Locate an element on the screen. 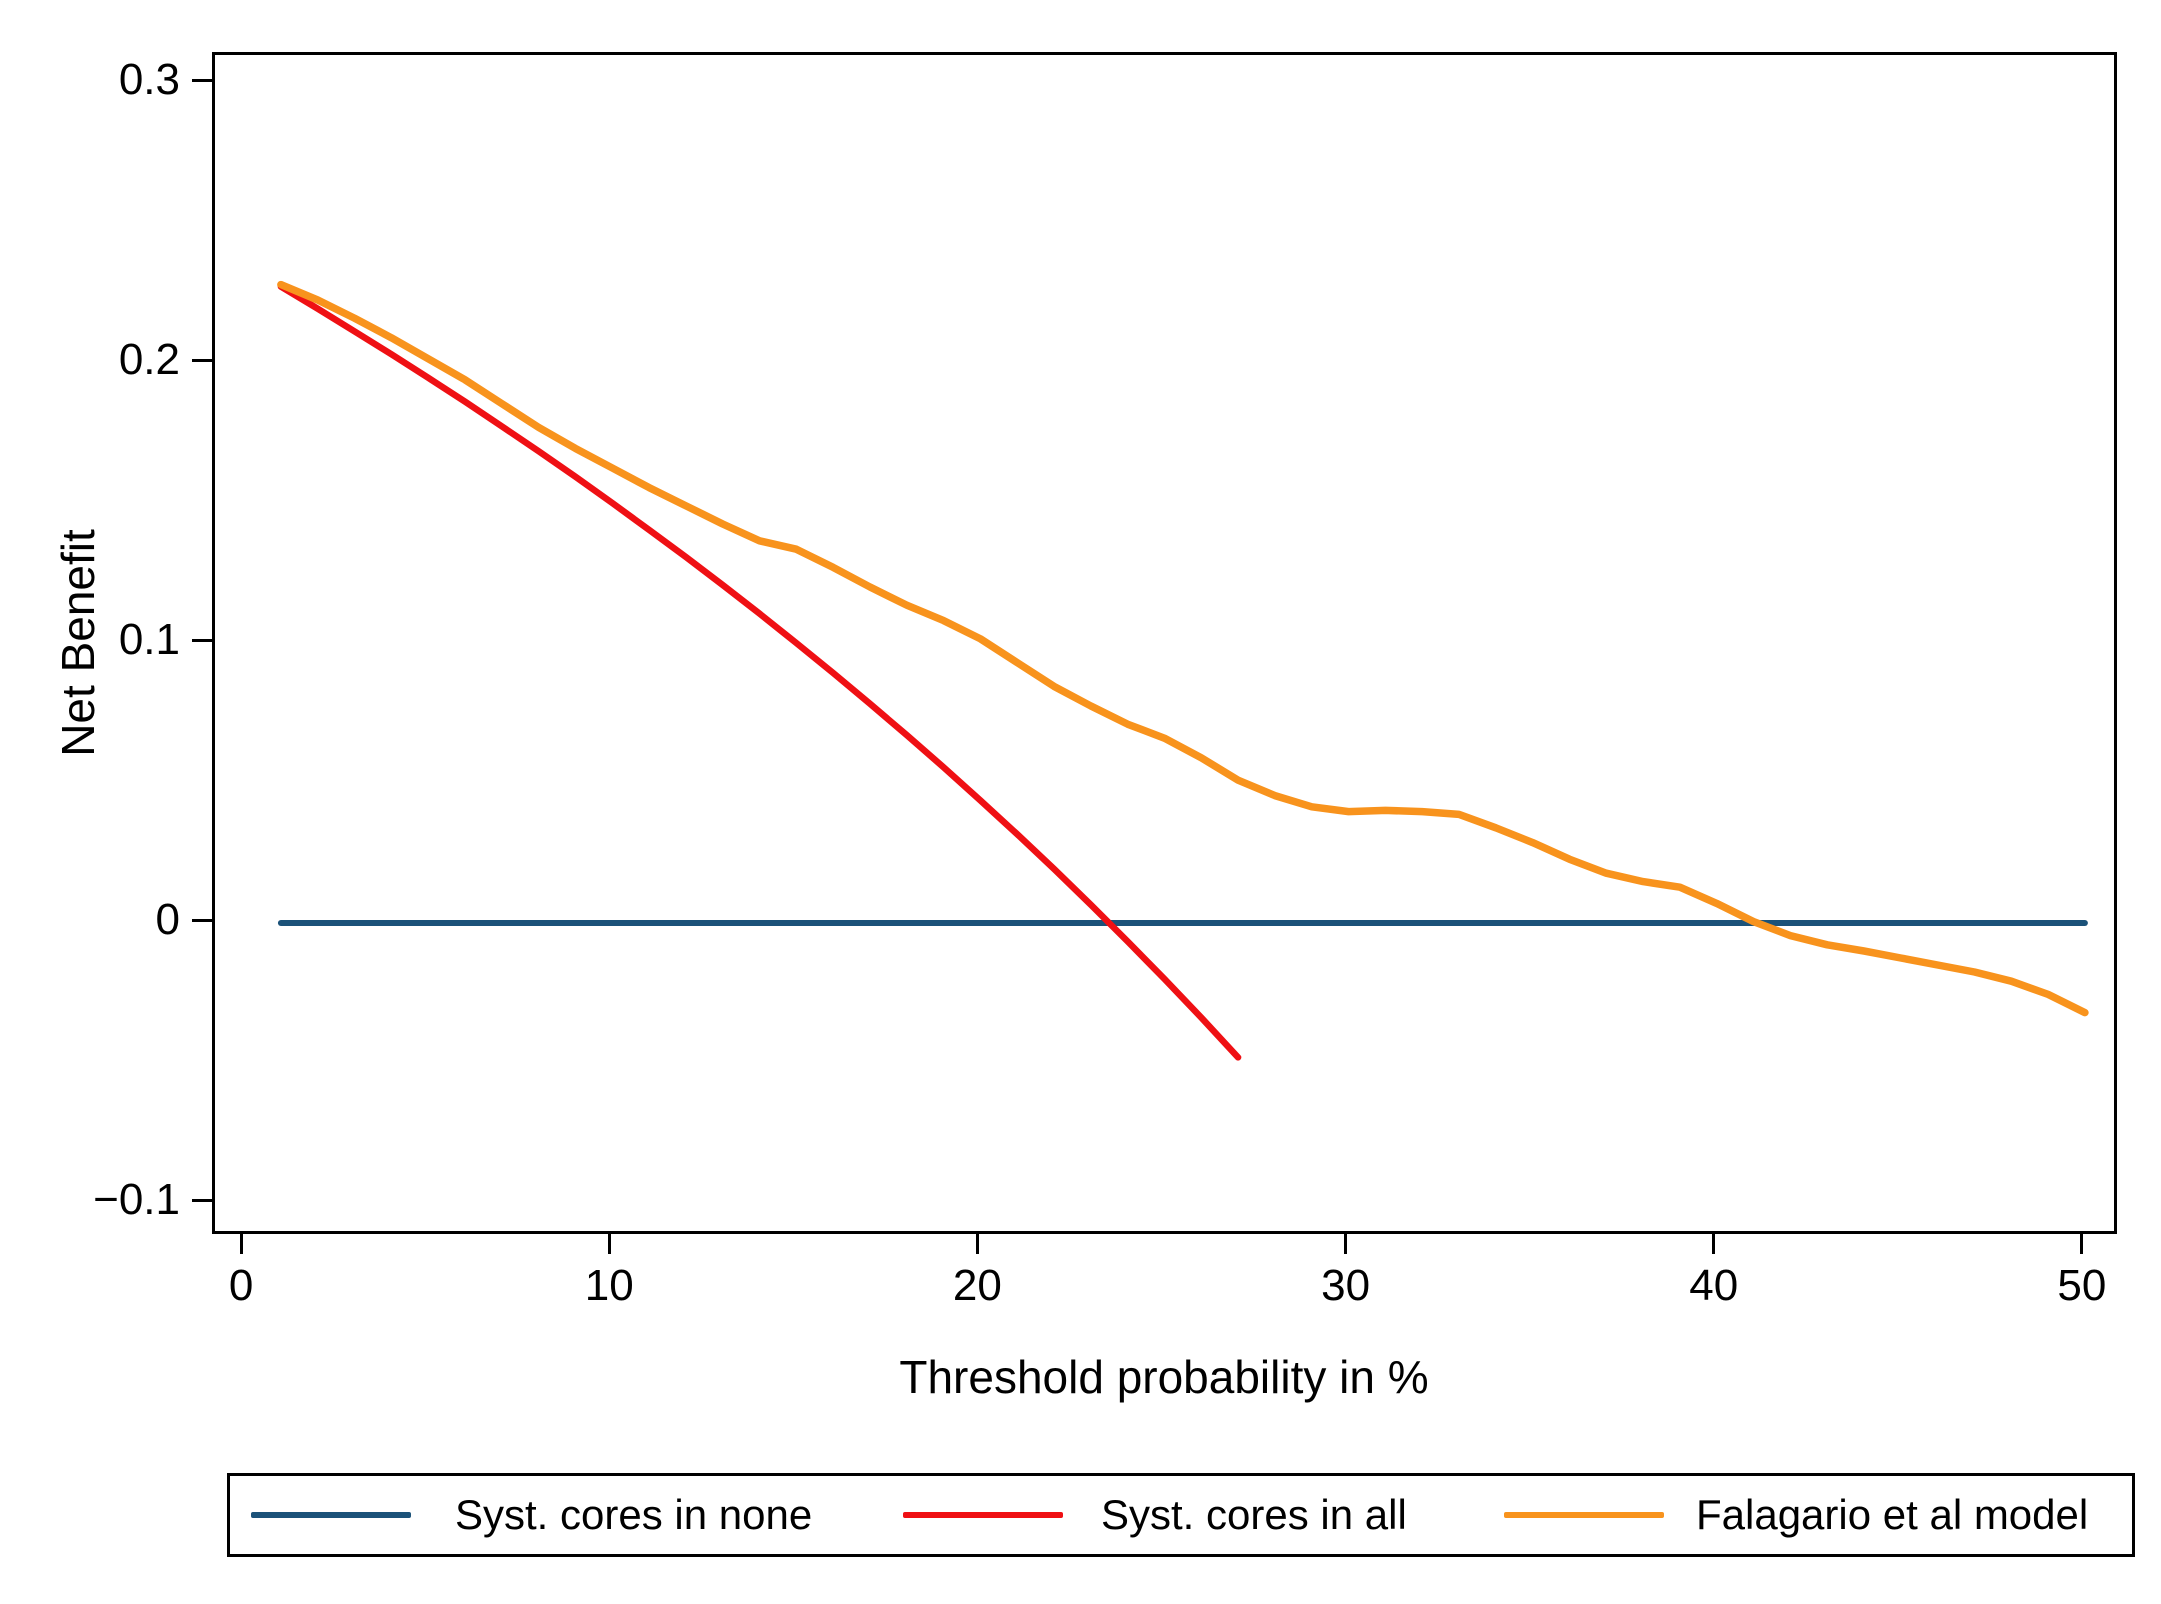 This screenshot has width=2161, height=1604. legend-swatch-orange is located at coordinates (1584, 1515).